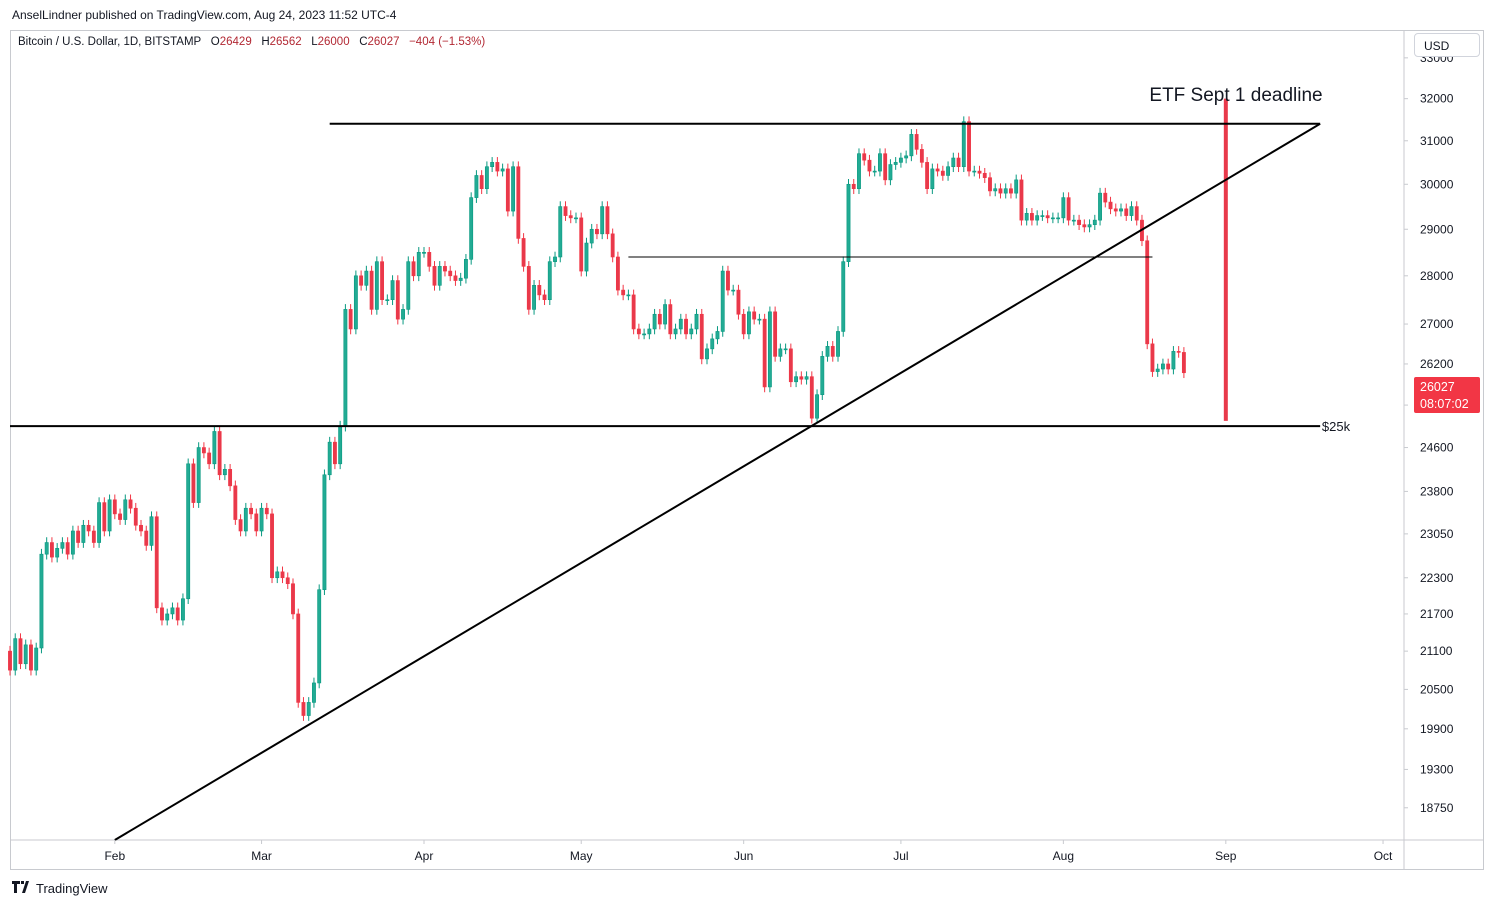 This screenshot has height=907, width=1494. What do you see at coordinates (1447, 395) in the screenshot?
I see `price-badge: 26027 08:07:02` at bounding box center [1447, 395].